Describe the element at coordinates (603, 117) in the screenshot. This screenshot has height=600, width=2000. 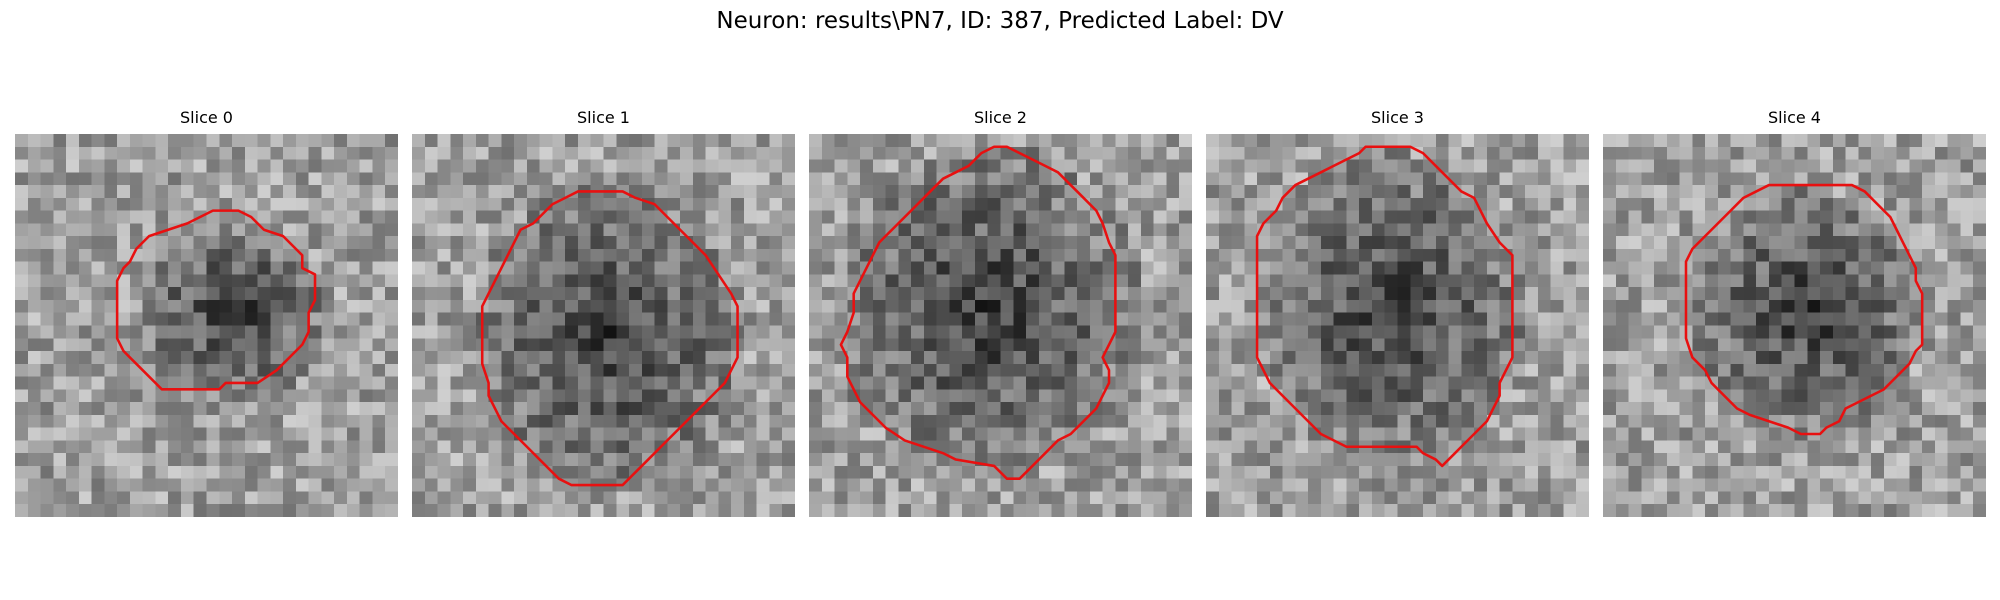
I see `slice-title: Slice 1` at that location.